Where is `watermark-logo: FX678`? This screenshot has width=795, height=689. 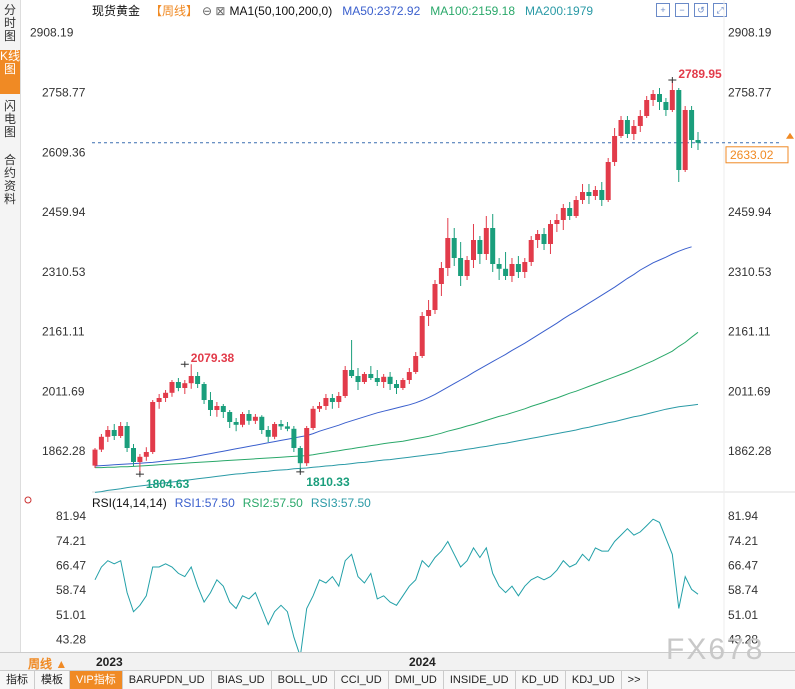
watermark-logo: FX678 is located at coordinates (715, 649).